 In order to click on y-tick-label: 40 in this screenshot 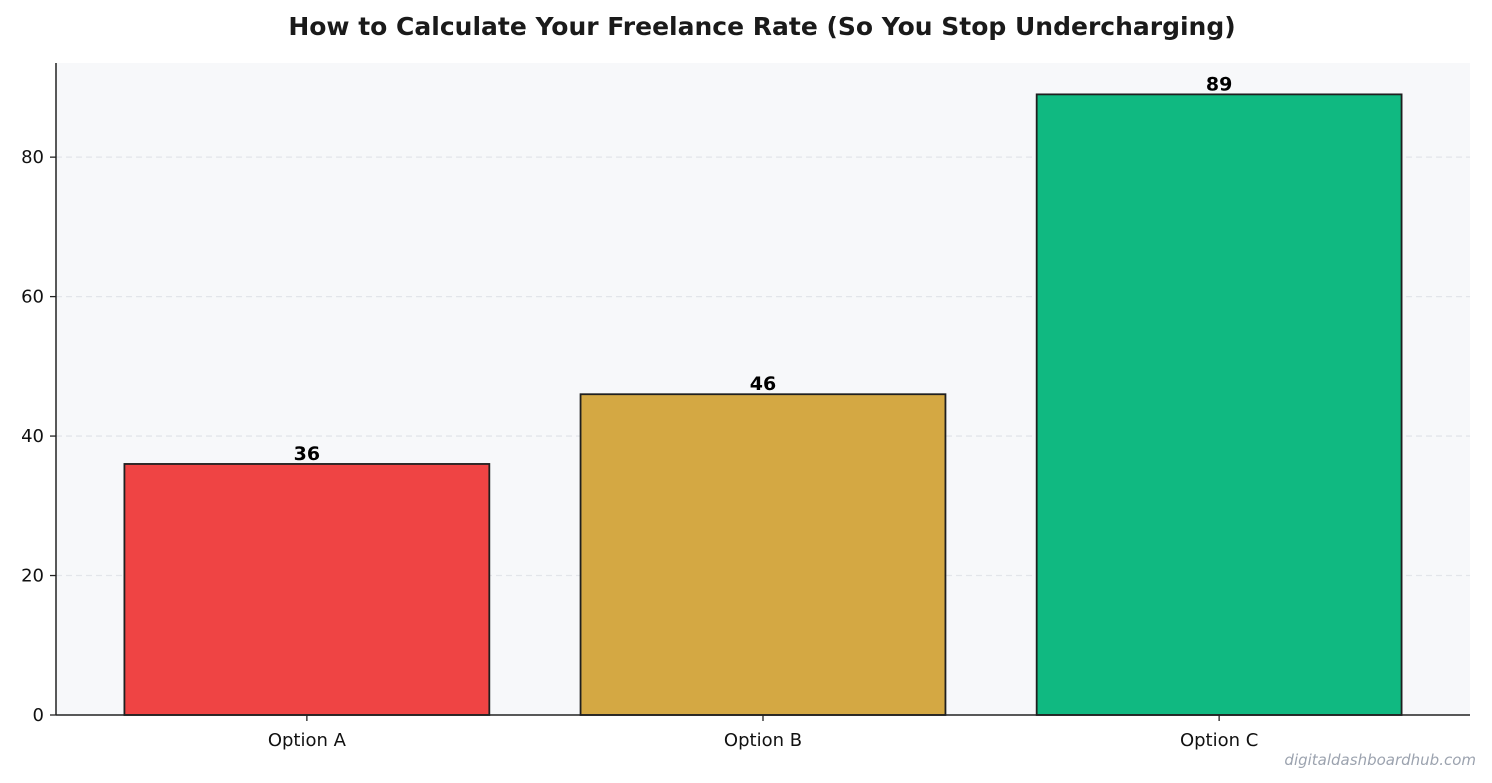, I will do `click(32, 436)`.